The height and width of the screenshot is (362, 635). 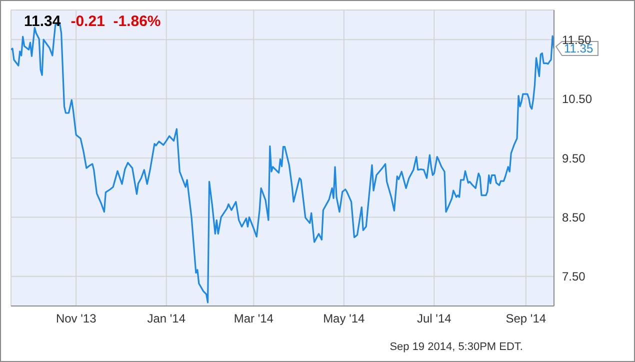 I want to click on text: Sep 19 2014, 5:30PM EDT., so click(x=456, y=347).